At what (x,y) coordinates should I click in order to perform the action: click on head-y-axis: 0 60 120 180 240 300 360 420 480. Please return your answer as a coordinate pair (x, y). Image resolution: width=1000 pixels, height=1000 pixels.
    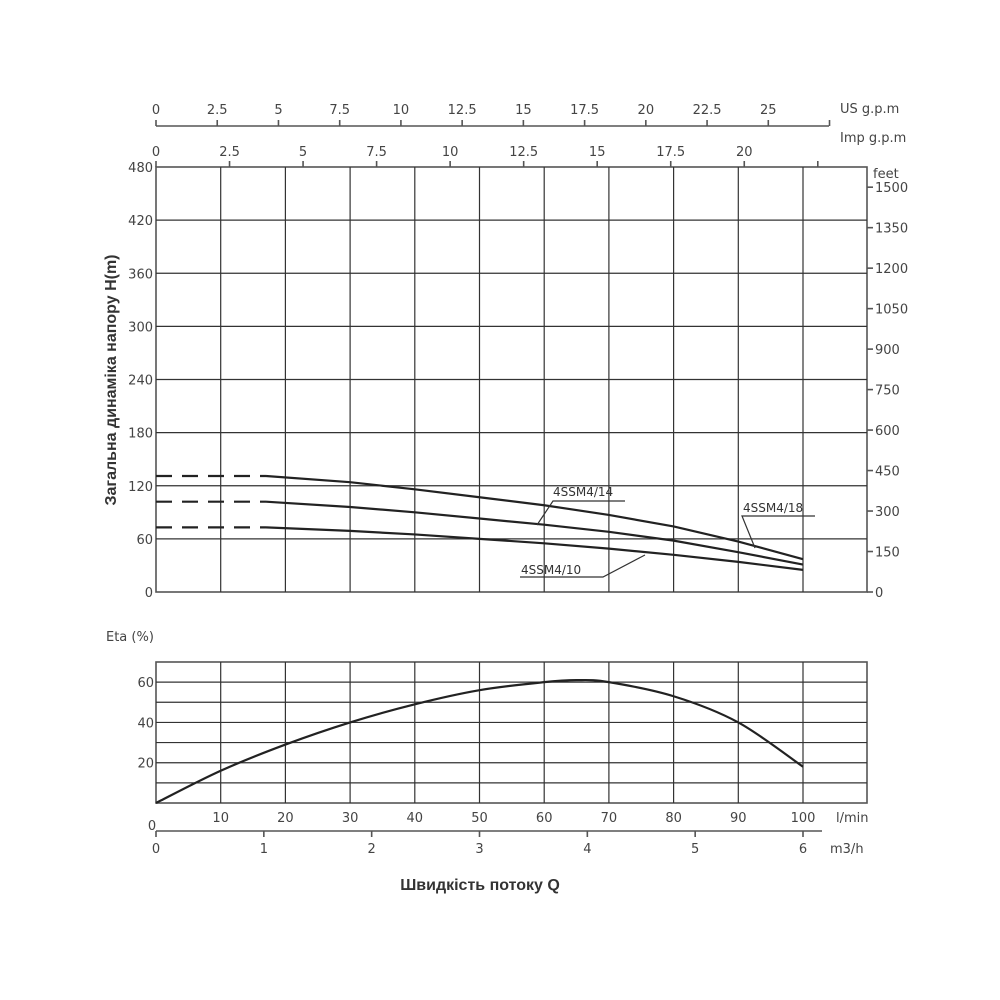
    Looking at the image, I should click on (140, 381).